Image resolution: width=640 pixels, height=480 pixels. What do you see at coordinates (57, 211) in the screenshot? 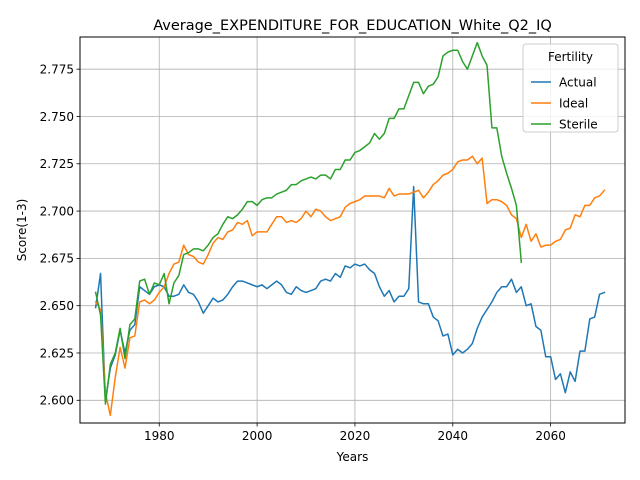
I see `y-tick-label: 2.700` at bounding box center [57, 211].